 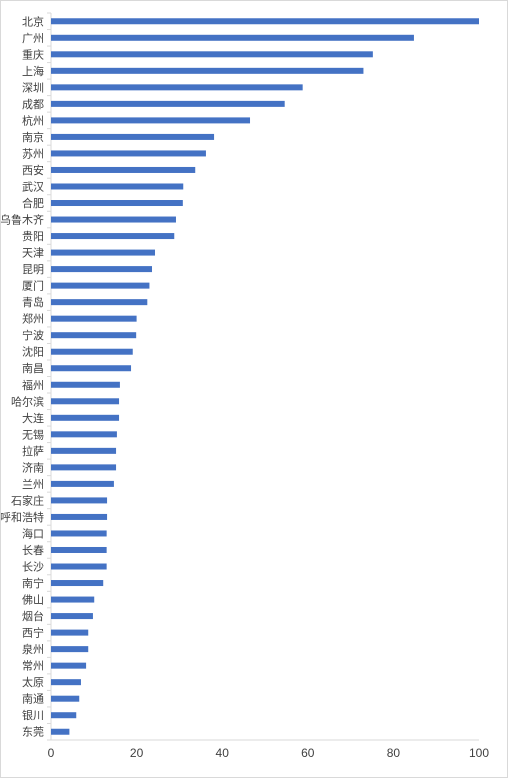 What do you see at coordinates (33, 153) in the screenshot?
I see `category-label: 苏州` at bounding box center [33, 153].